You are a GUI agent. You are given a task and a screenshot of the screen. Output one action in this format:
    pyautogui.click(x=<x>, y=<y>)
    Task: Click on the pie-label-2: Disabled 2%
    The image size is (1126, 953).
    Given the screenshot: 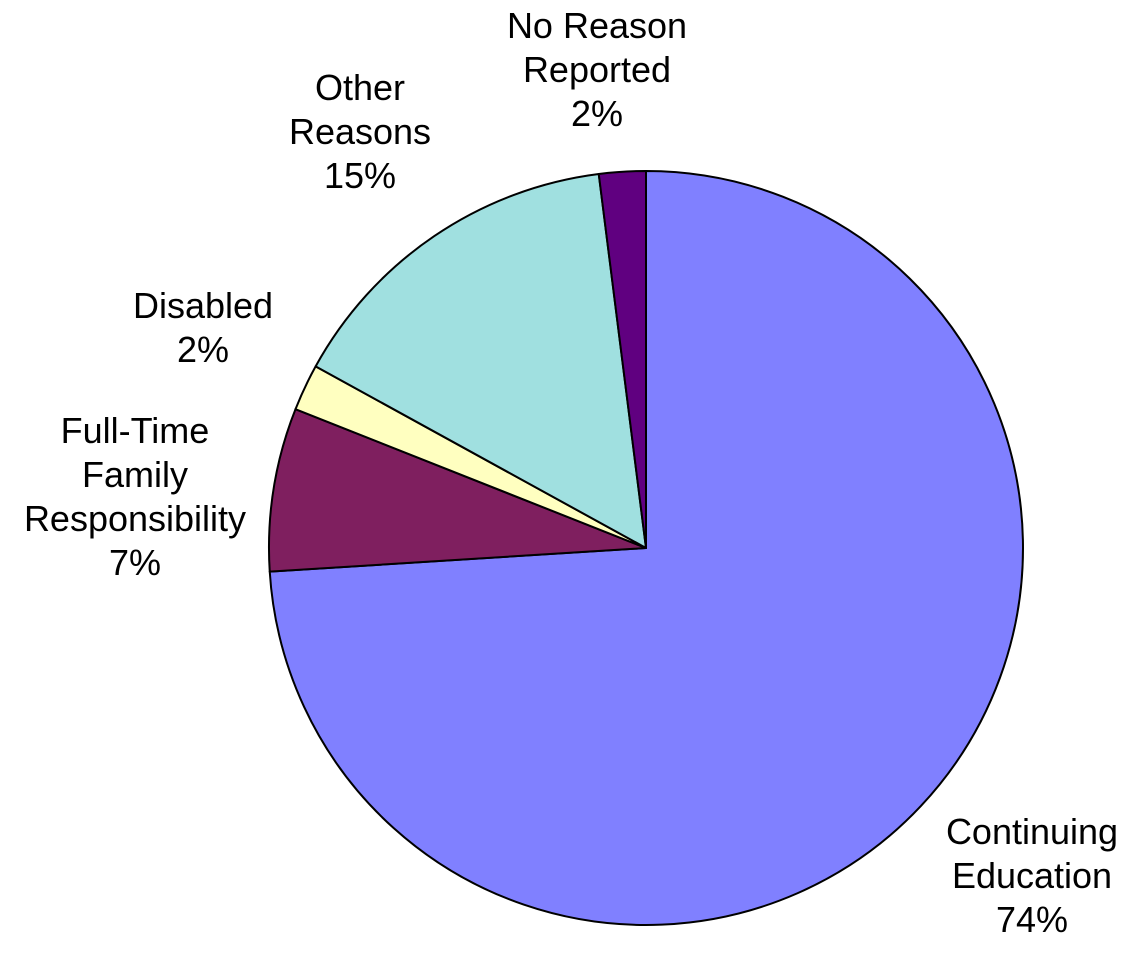 What is the action you would take?
    pyautogui.click(x=203, y=327)
    